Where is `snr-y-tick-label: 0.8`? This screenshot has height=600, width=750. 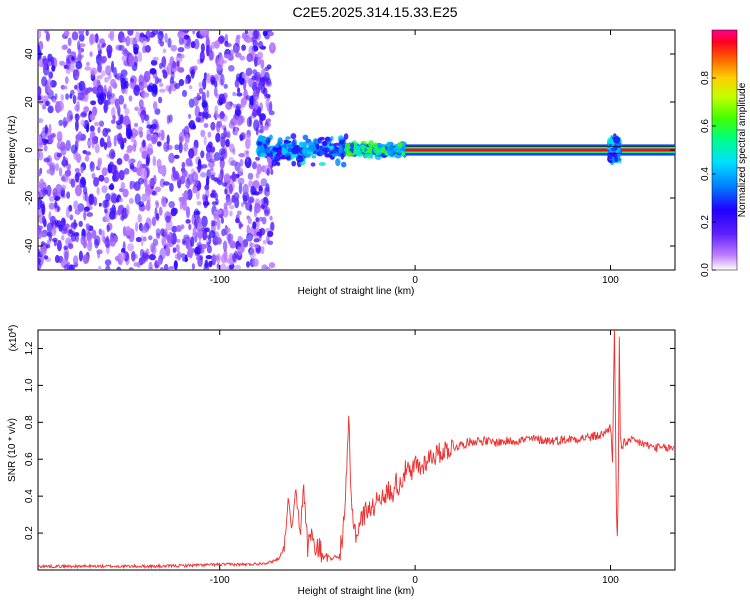
snr-y-tick-label: 0.8 is located at coordinates (29, 422).